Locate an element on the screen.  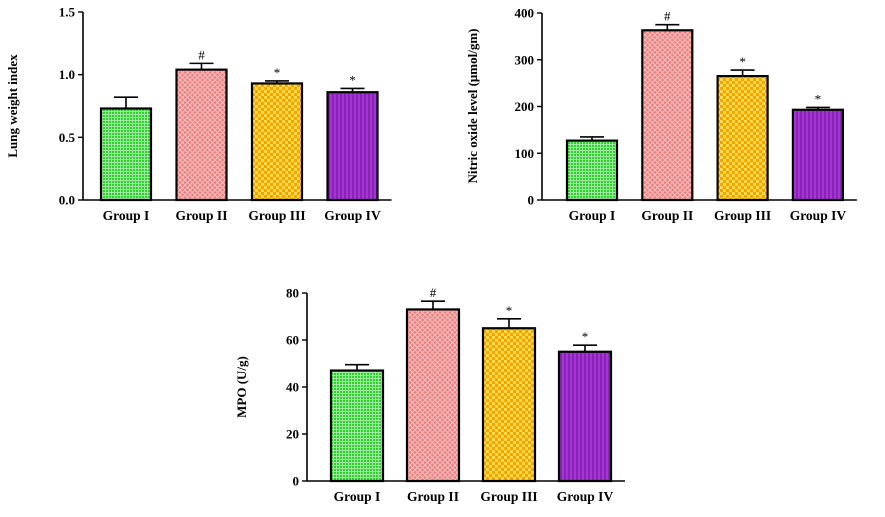
y-tick-label: 80 is located at coordinates (292, 293).